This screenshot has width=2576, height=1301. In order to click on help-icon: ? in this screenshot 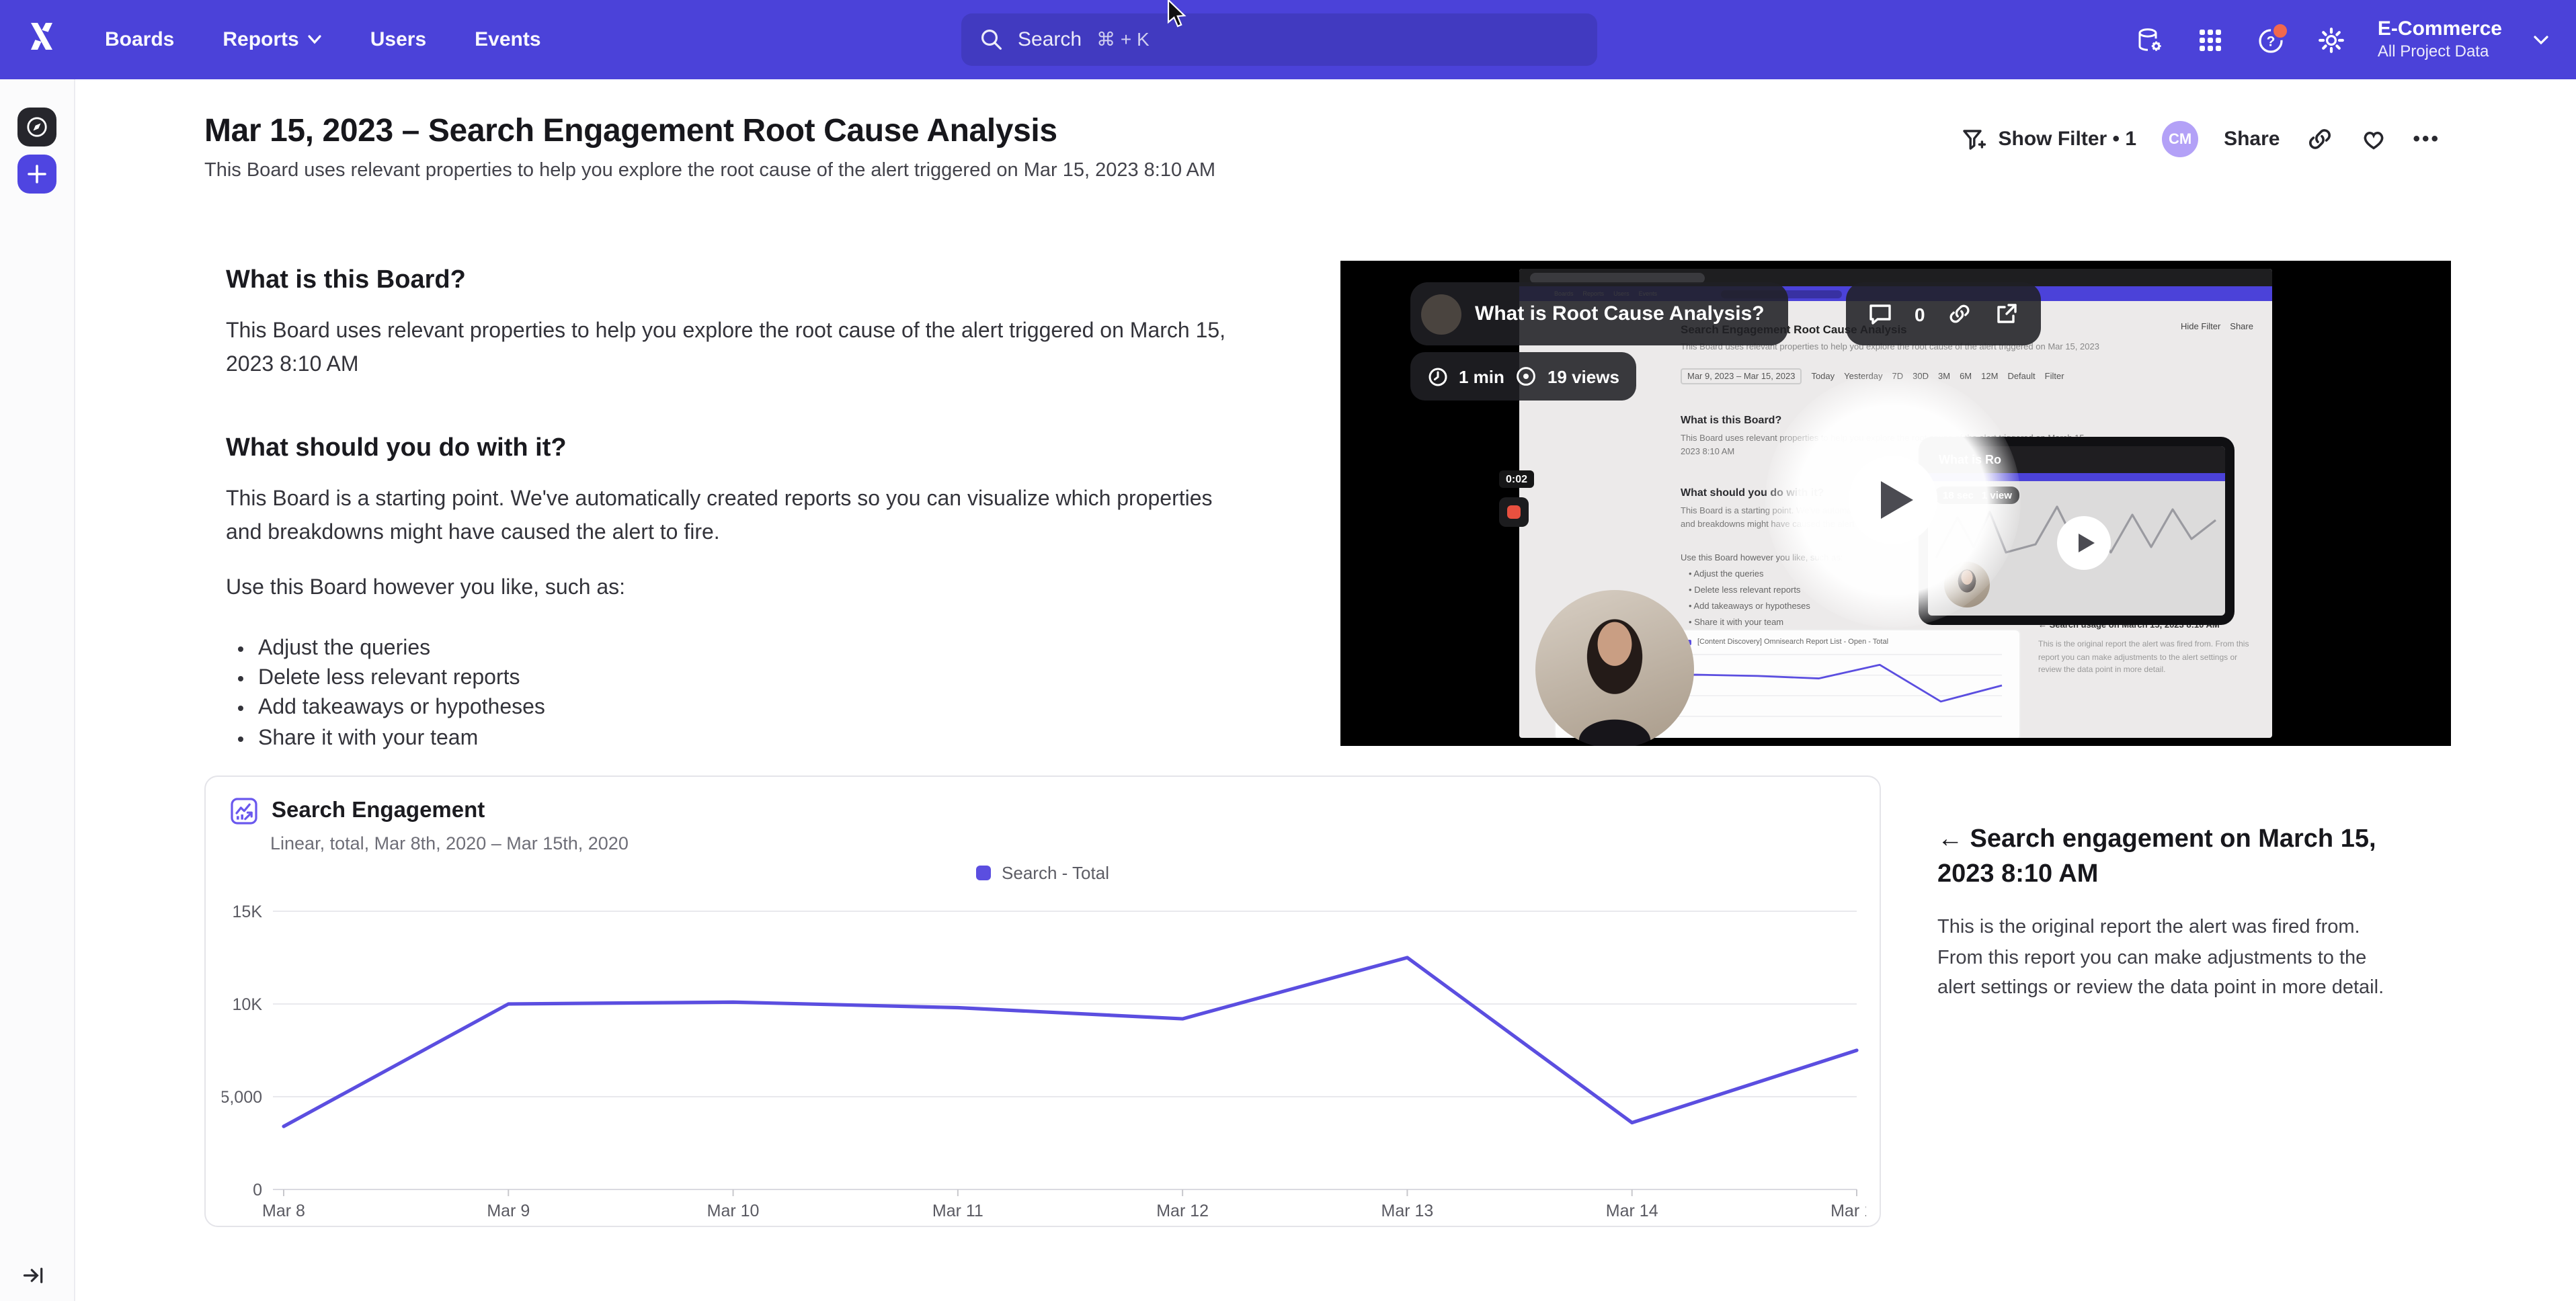, I will do `click(2273, 37)`.